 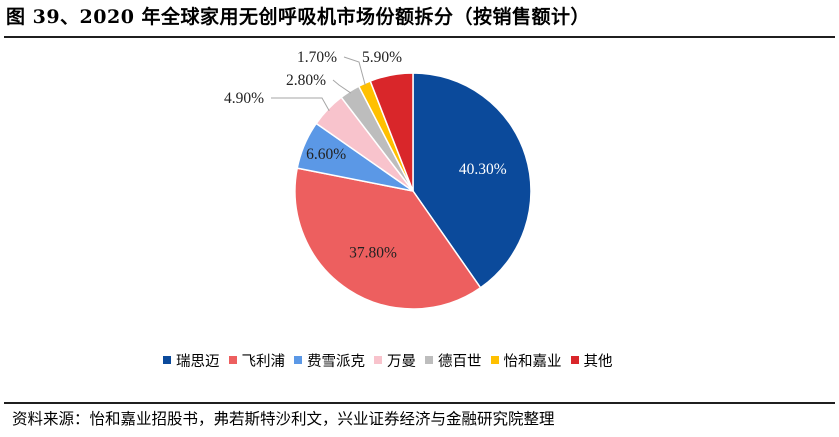 What do you see at coordinates (326, 154) in the screenshot?
I see `slice-label-2: 6.60%` at bounding box center [326, 154].